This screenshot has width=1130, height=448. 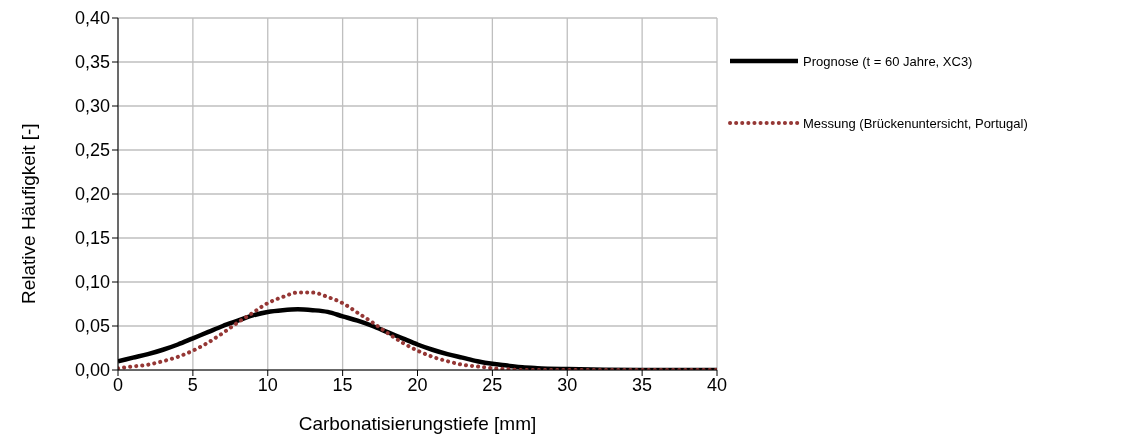 I want to click on y-tick-label: 0,35, so click(x=92, y=62).